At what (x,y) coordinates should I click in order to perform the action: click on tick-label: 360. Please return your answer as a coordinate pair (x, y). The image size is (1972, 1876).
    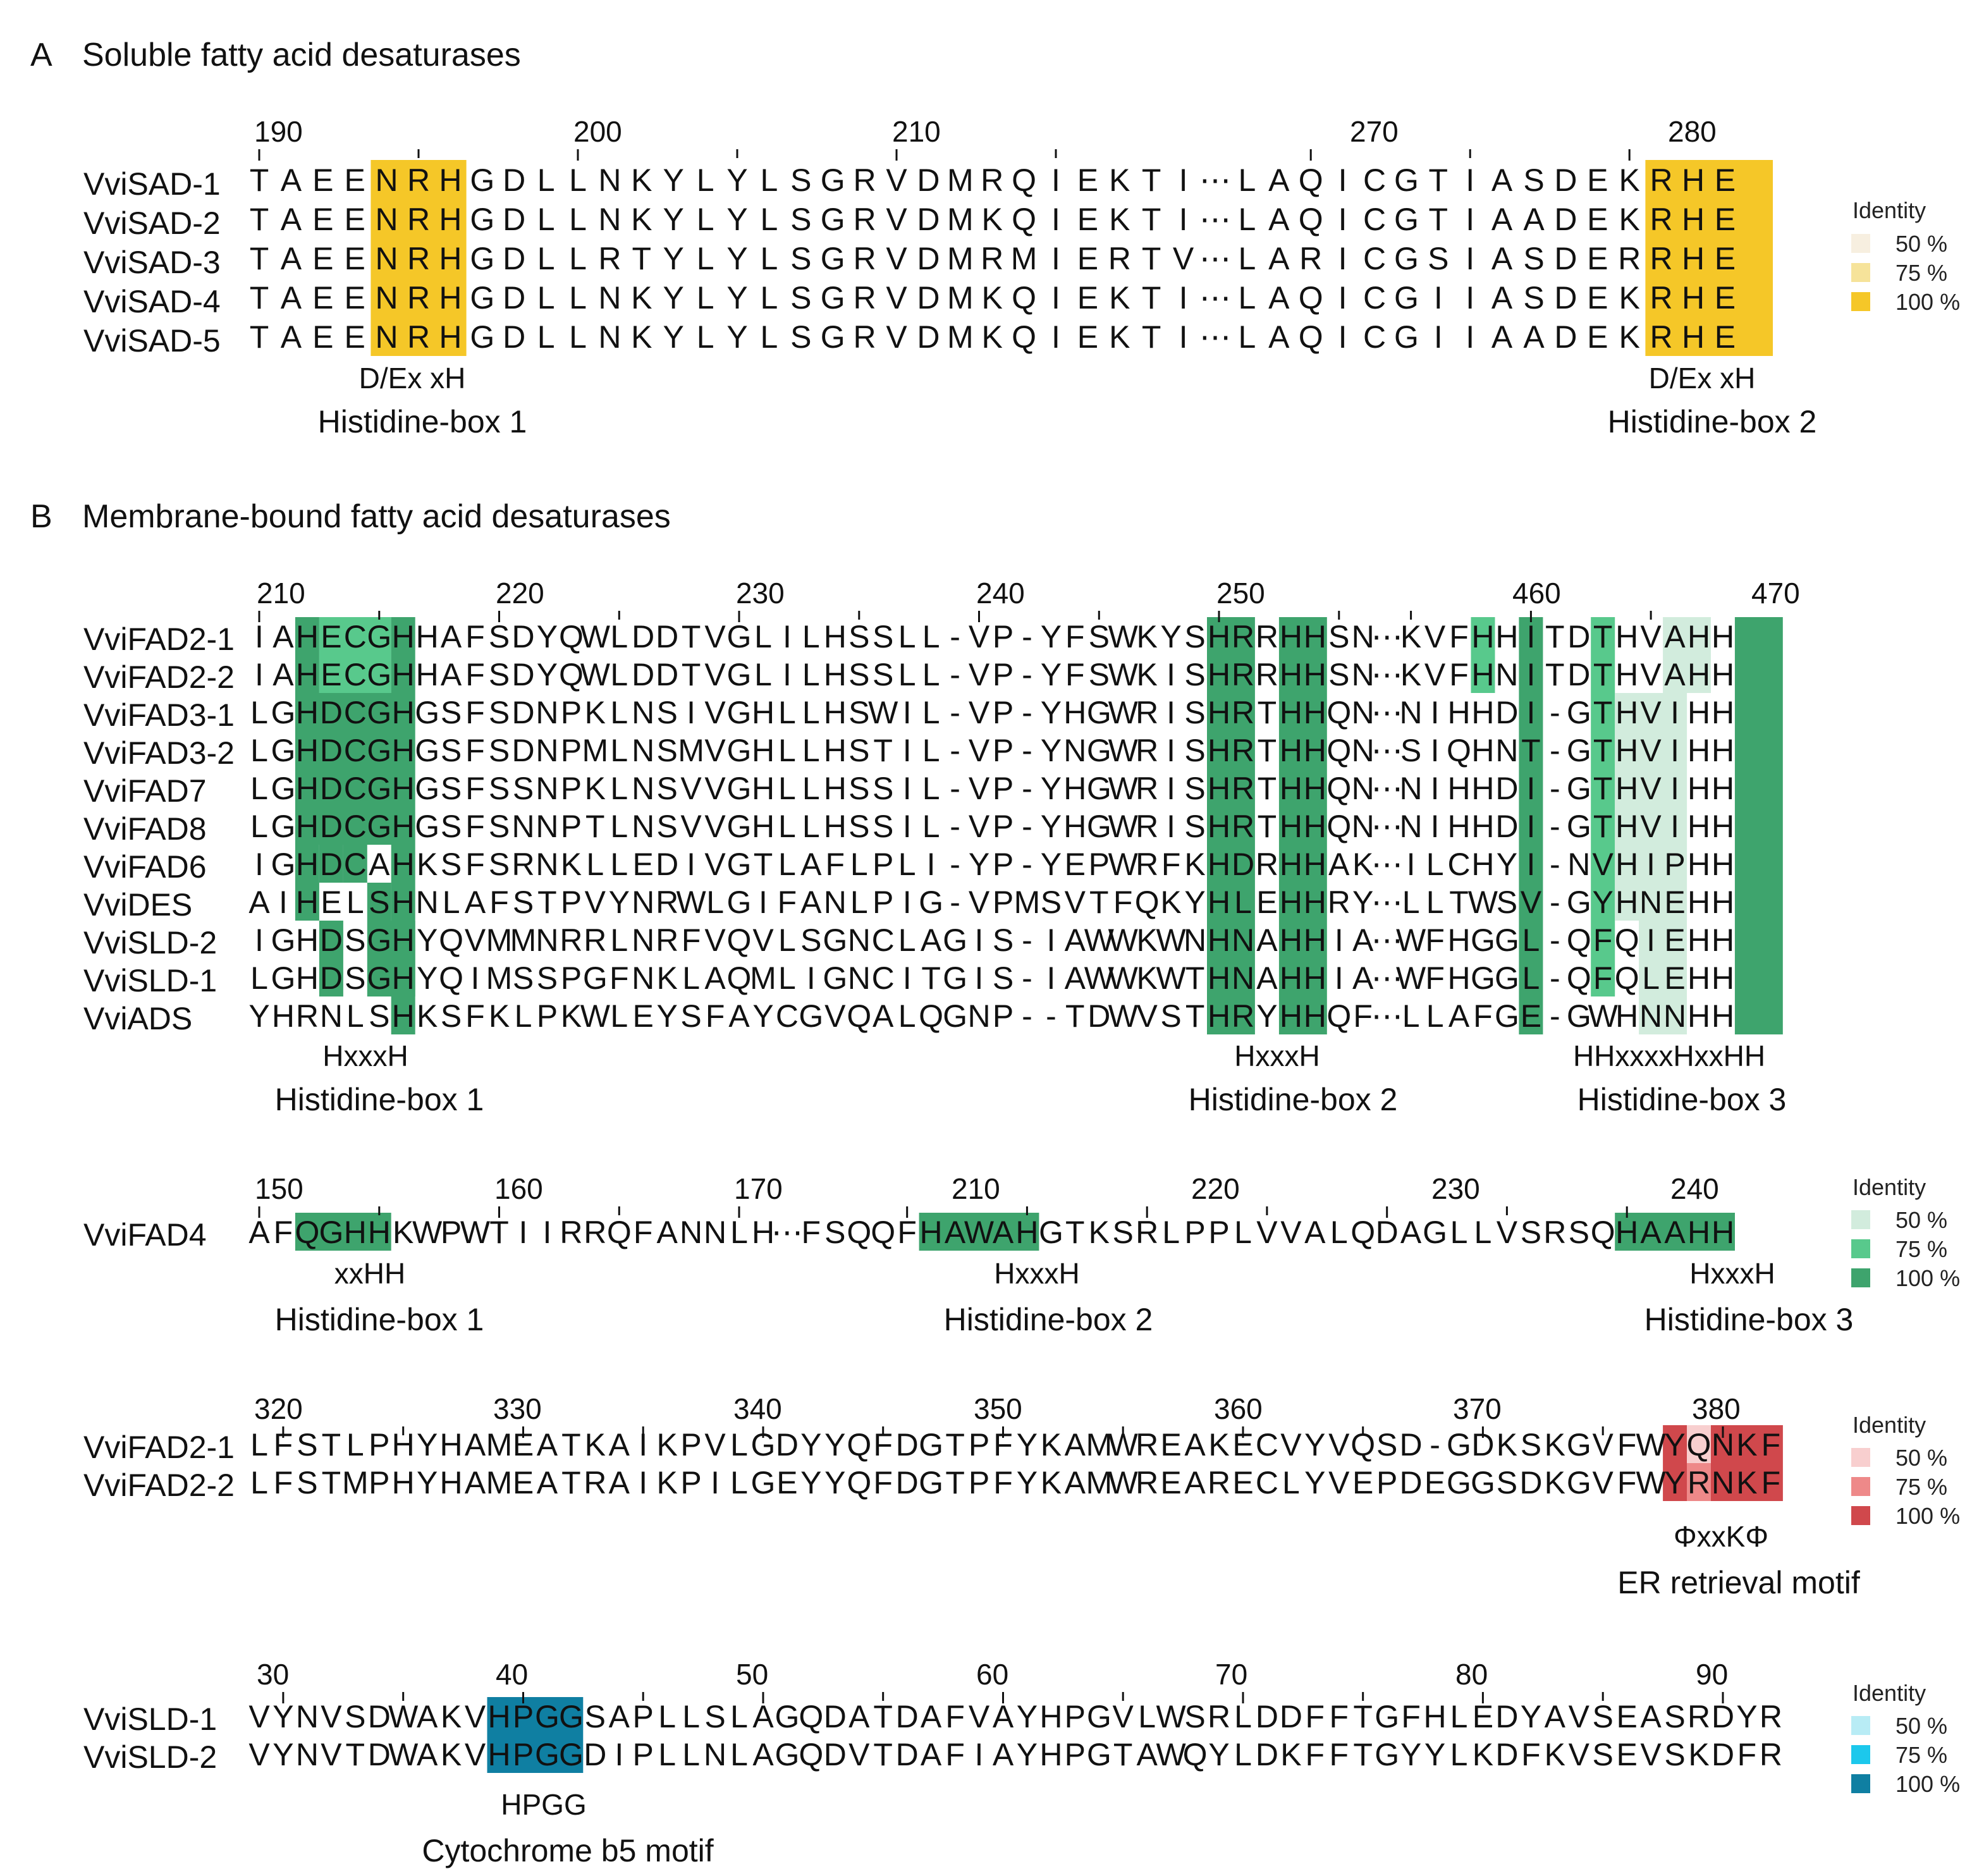
    Looking at the image, I should click on (1238, 1408).